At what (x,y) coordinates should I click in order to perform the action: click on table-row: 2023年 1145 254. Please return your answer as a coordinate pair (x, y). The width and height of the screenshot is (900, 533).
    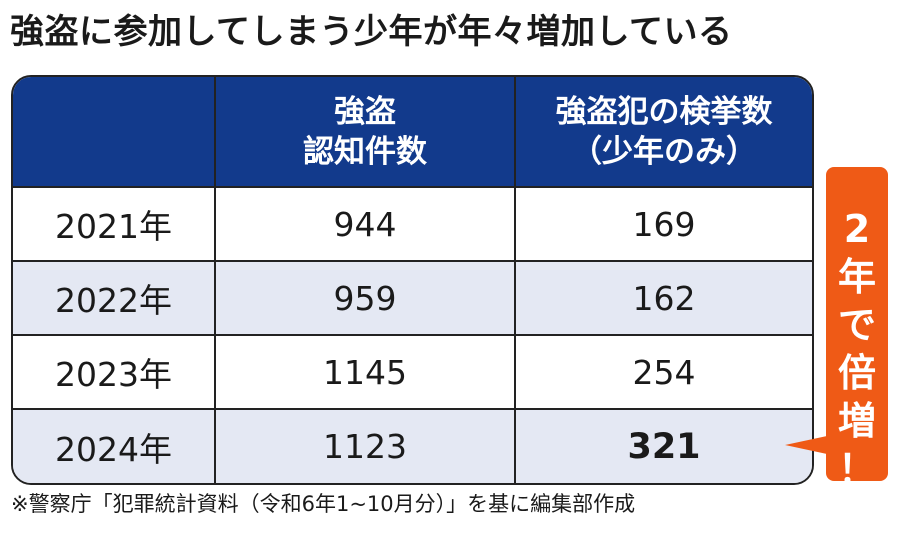
    Looking at the image, I should click on (412, 371).